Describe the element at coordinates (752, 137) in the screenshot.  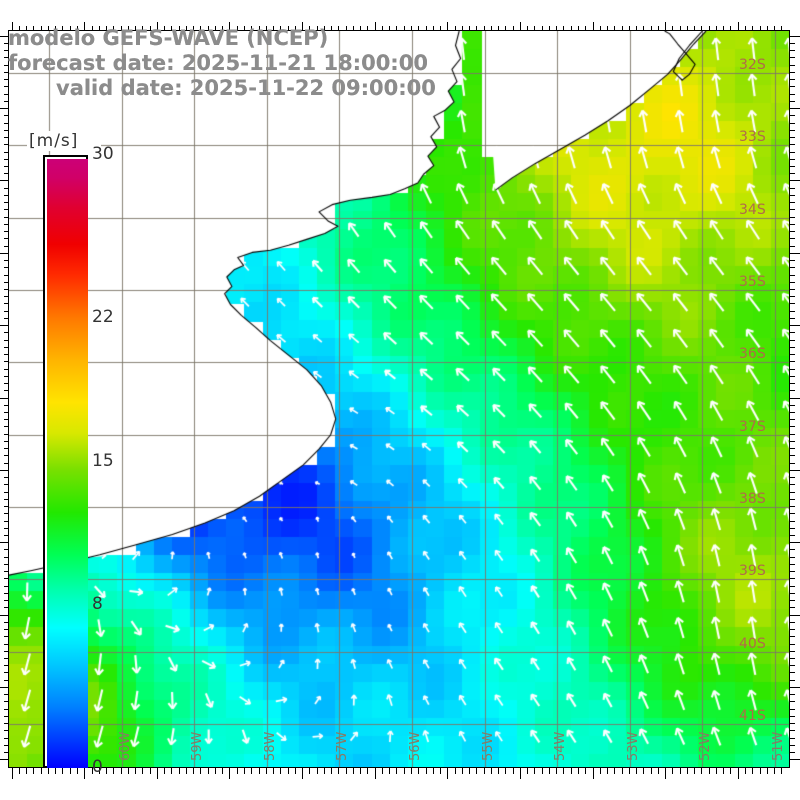
I see `latitude-label: 33S` at that location.